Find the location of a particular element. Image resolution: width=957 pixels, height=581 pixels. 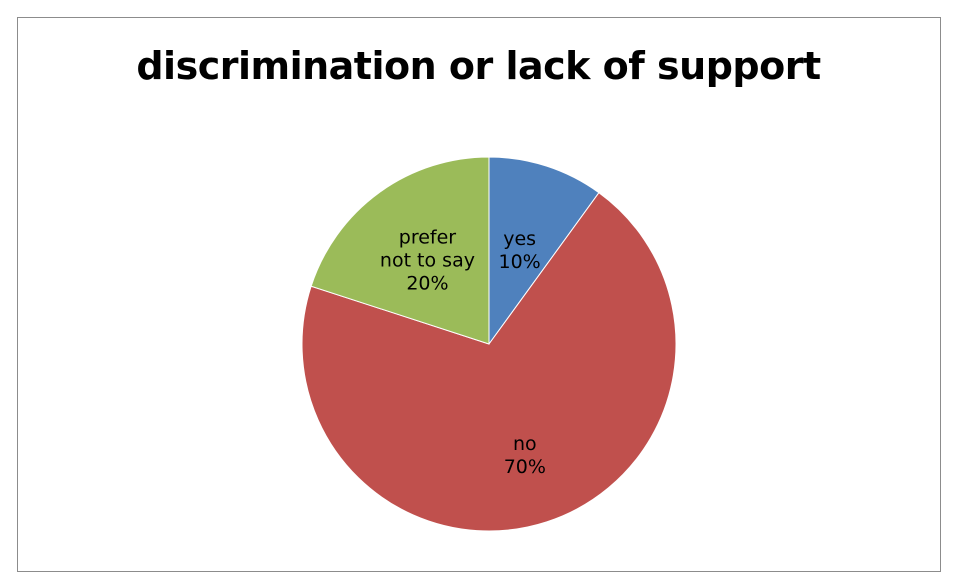

data-label-line: 20% is located at coordinates (427, 283).